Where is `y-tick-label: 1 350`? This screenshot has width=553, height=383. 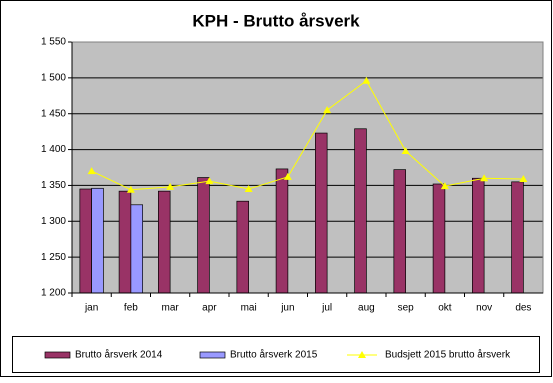 y-tick-label: 1 350 is located at coordinates (53, 185).